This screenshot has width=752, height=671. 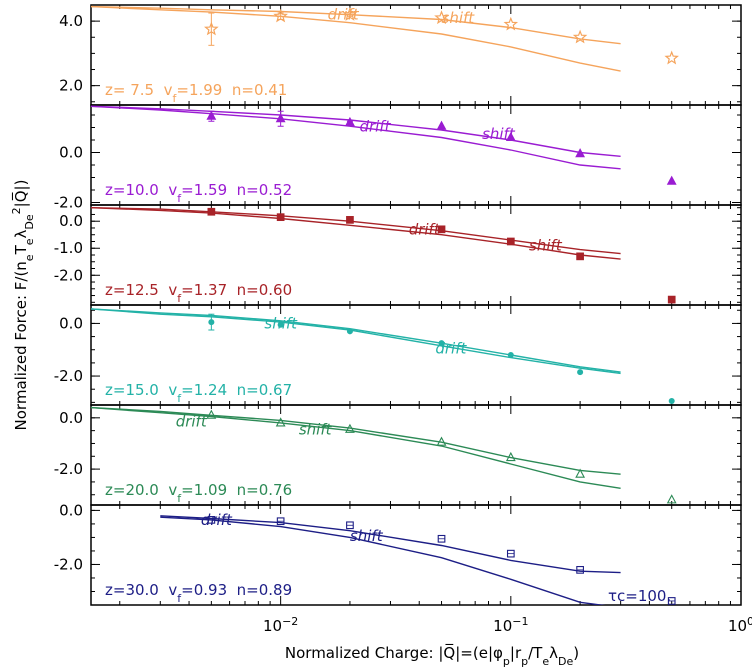 I want to click on y-axis-title: Normalized Force: F/(neTeλDe2|Q̅|), so click(x=23, y=305).